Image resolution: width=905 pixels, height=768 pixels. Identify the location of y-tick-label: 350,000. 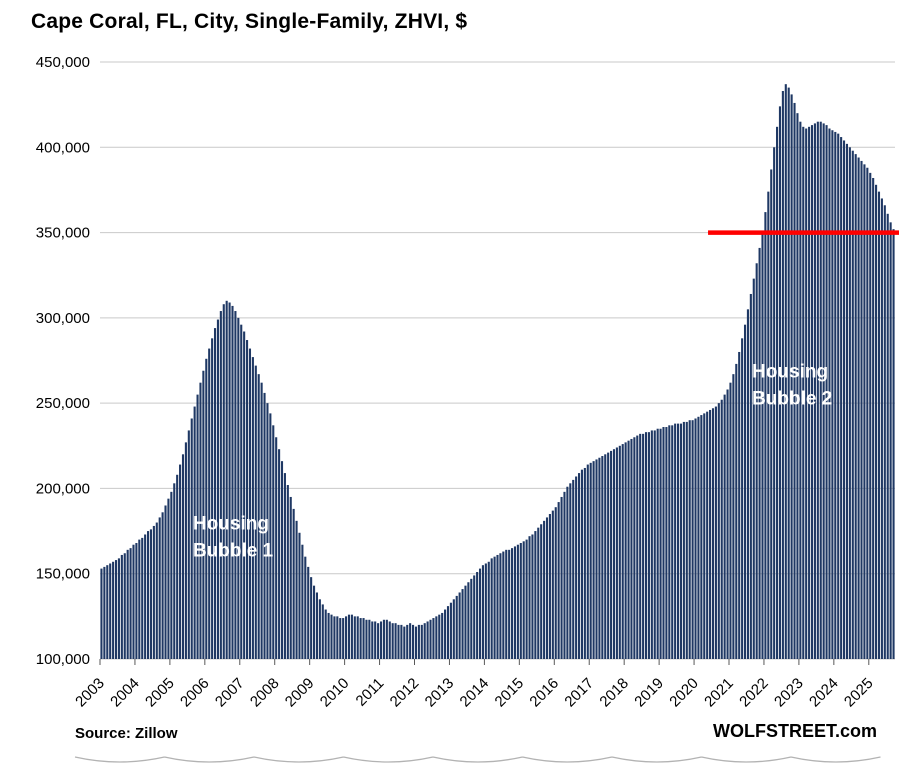
(63, 233).